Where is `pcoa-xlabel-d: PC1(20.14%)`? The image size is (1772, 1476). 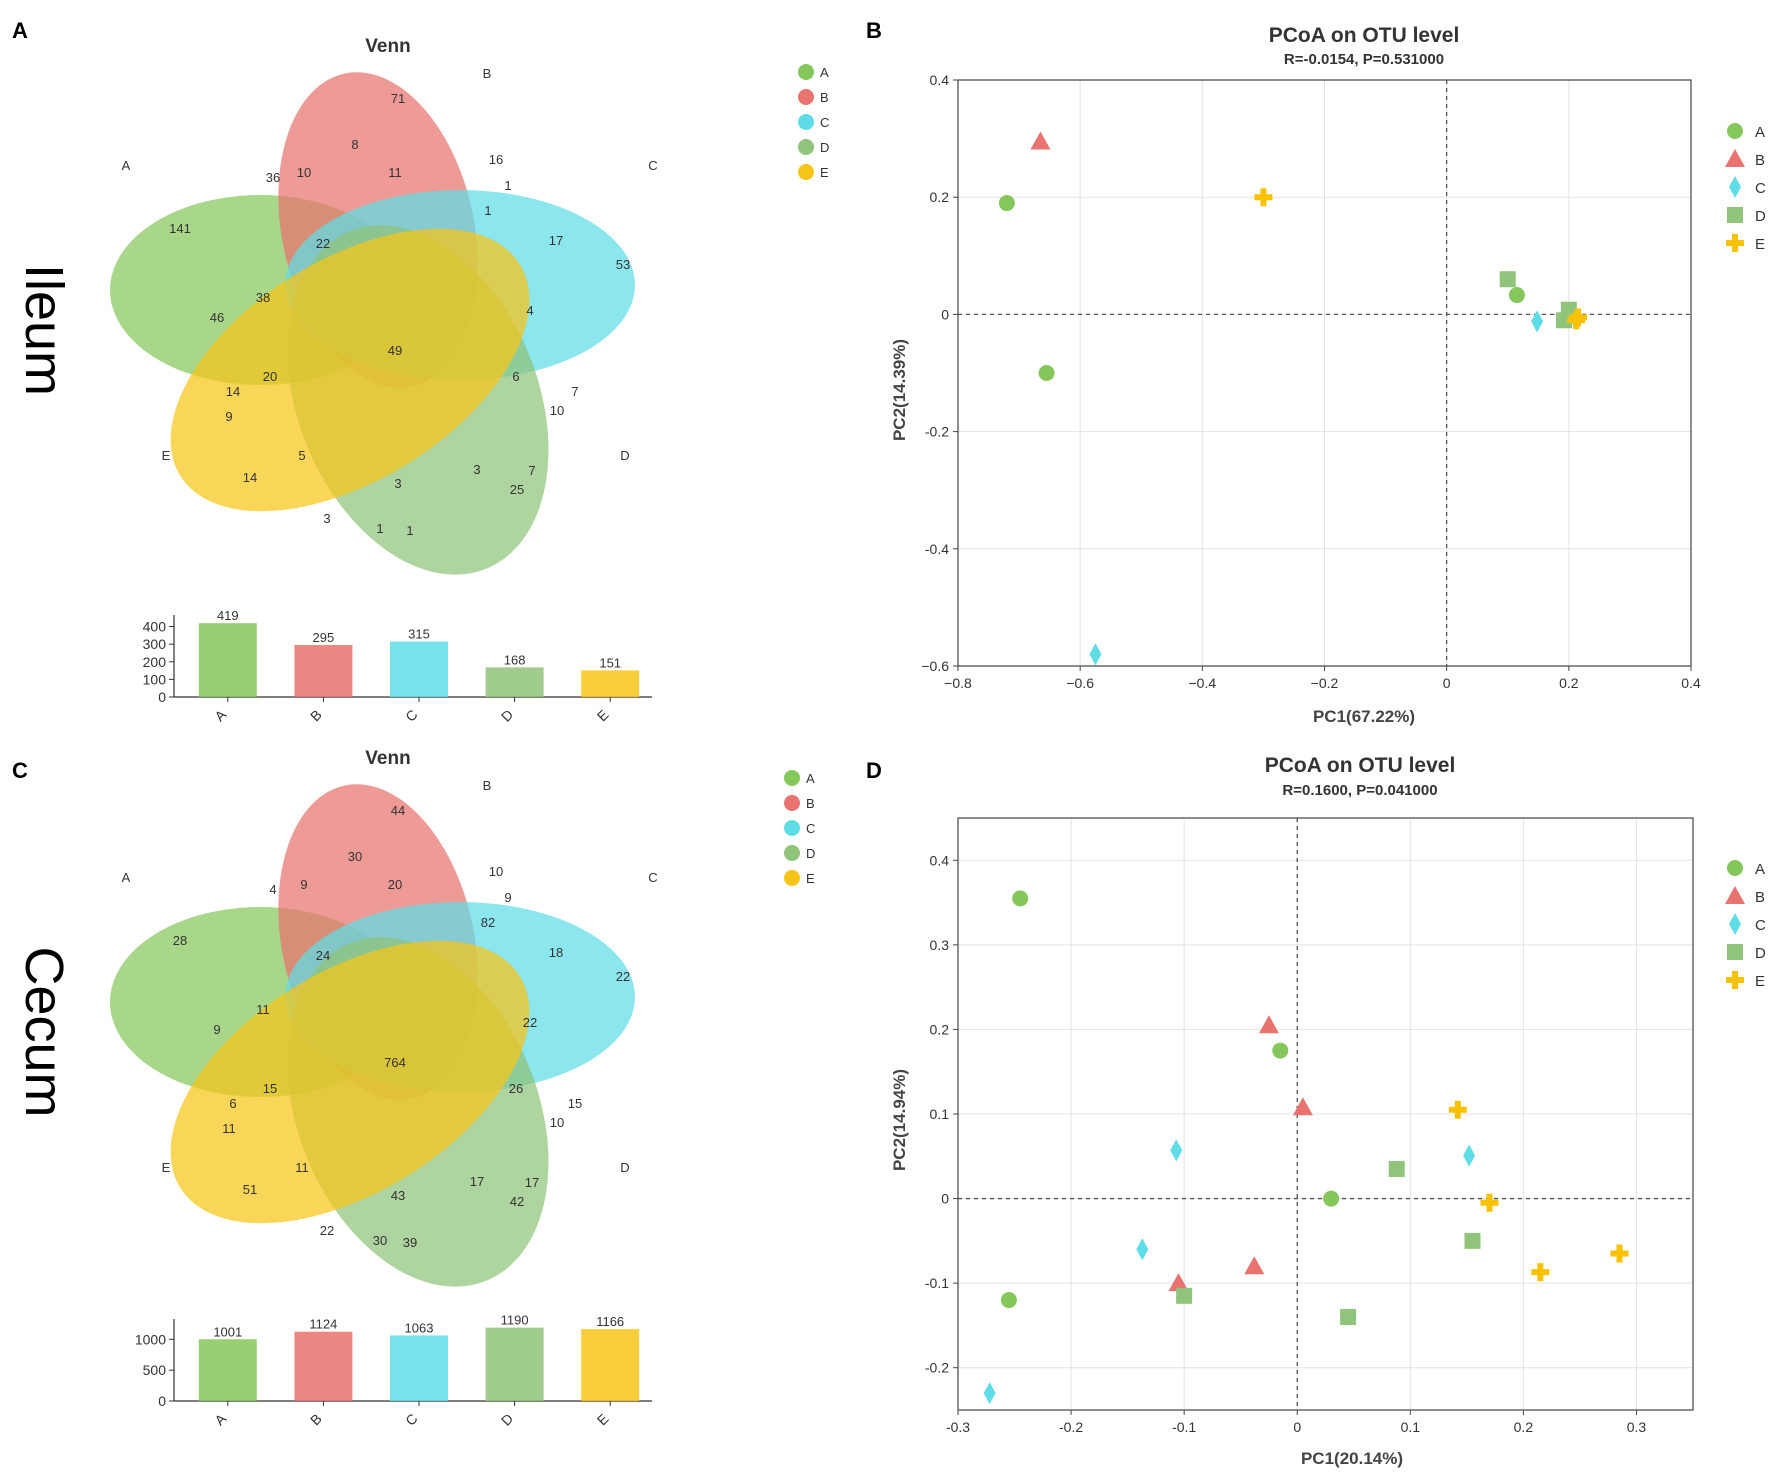 pcoa-xlabel-d: PC1(20.14%) is located at coordinates (1352, 1458).